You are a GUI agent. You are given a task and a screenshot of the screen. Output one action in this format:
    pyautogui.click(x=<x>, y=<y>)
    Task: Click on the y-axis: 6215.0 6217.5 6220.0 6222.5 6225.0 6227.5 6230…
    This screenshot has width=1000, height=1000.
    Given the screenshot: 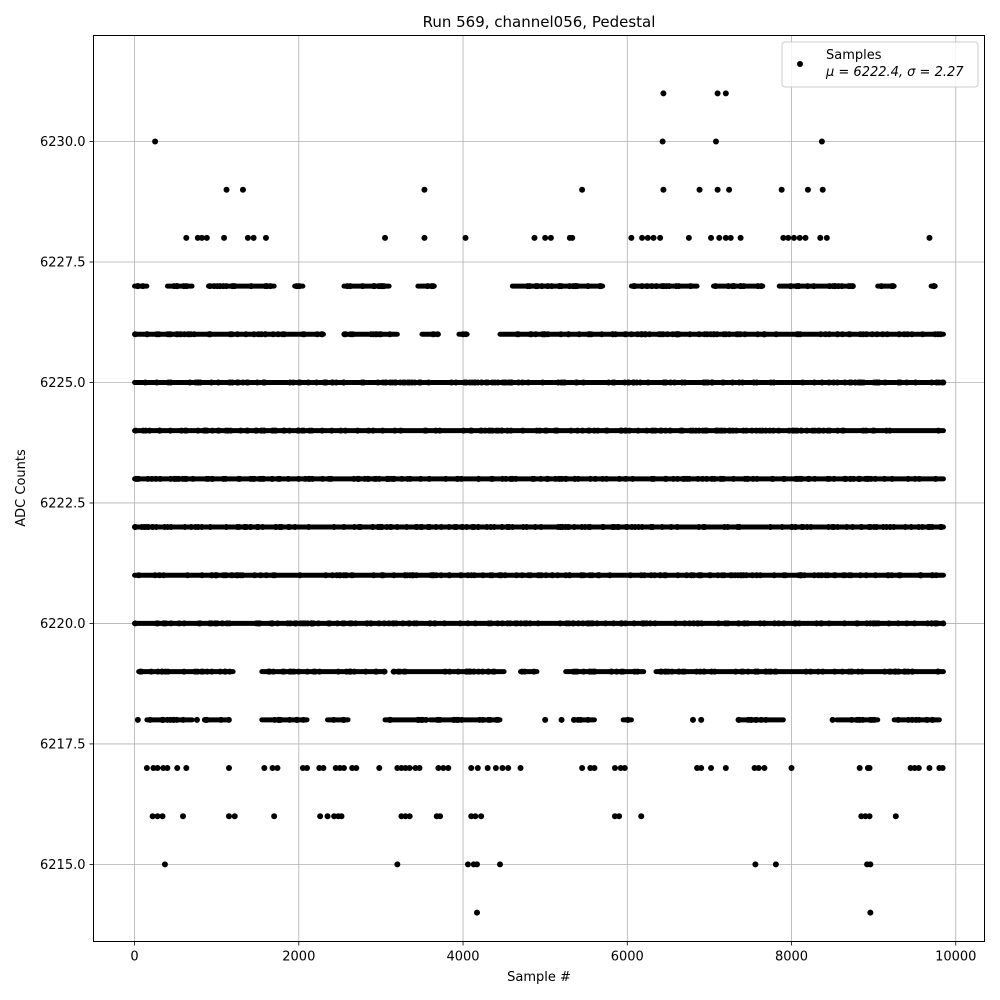 What is the action you would take?
    pyautogui.click(x=67, y=504)
    